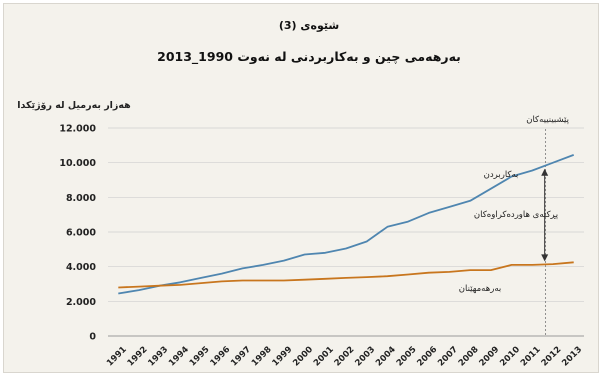 Image resolution: width=603 pixels, height=376 pixels. I want to click on x-tick-label: 1993, so click(158, 357).